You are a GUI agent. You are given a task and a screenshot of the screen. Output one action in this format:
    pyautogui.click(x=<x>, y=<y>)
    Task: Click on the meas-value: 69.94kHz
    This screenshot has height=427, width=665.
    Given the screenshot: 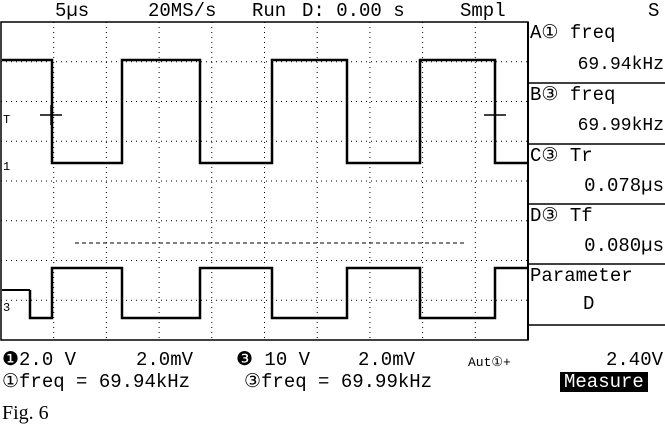 What is the action you would take?
    pyautogui.click(x=620, y=65)
    